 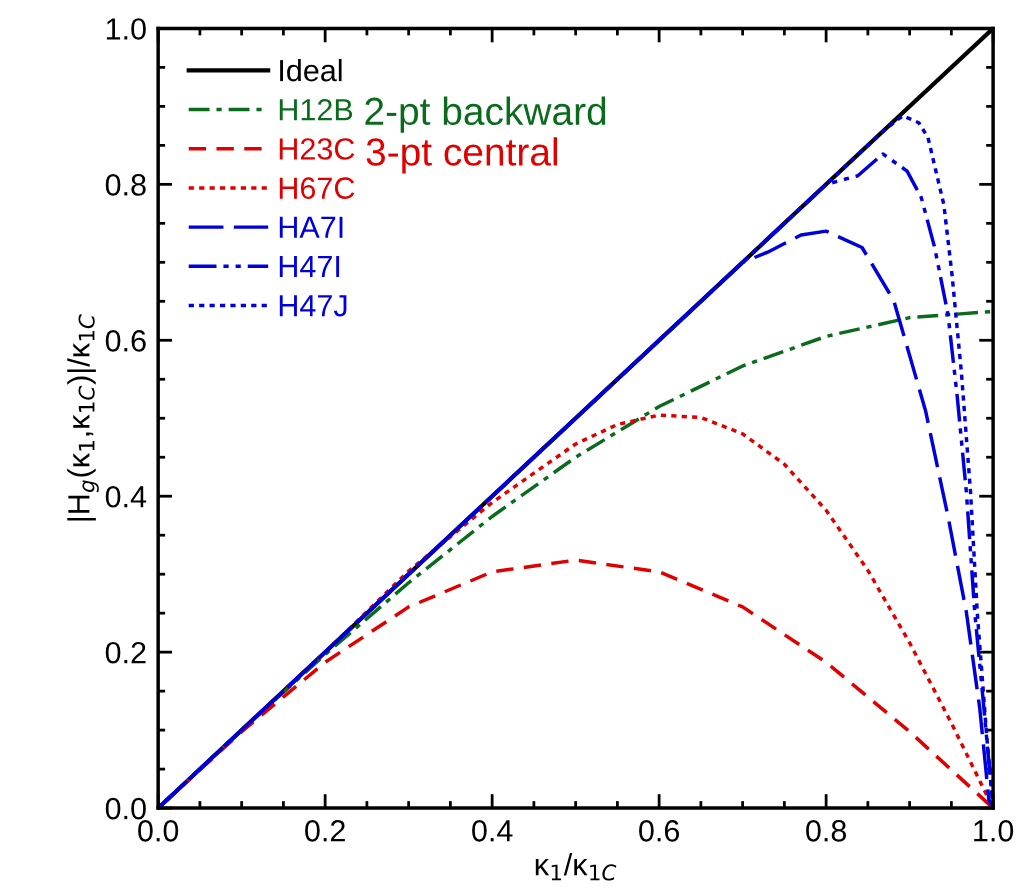 What do you see at coordinates (125, 185) in the screenshot?
I see `y-tick-label: 0.8` at bounding box center [125, 185].